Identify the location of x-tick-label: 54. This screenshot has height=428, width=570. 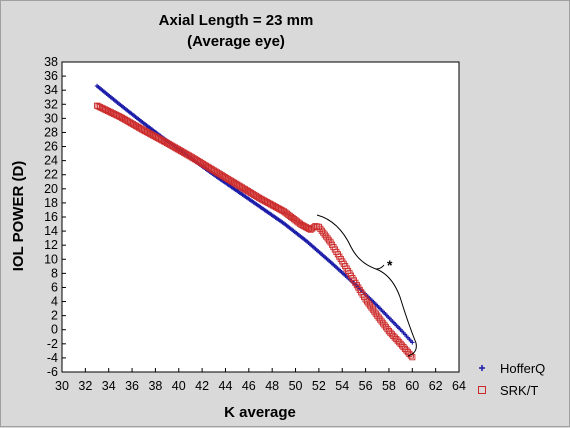
(342, 386).